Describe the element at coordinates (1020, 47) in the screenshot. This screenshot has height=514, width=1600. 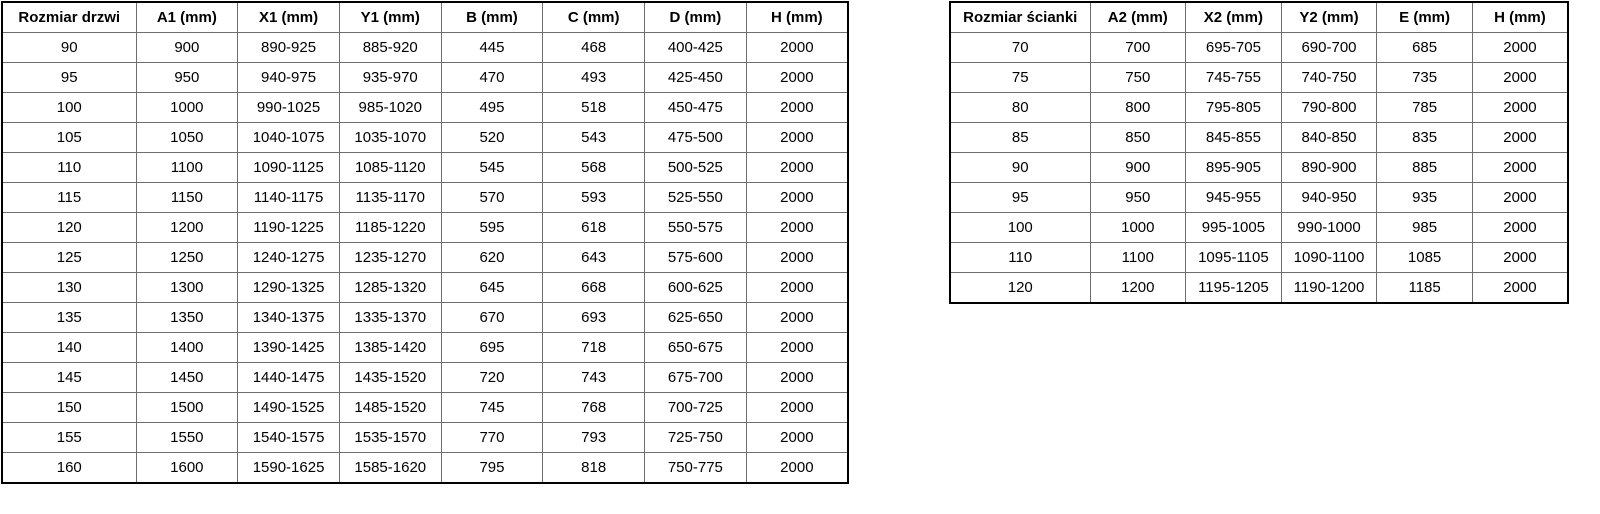
I see `table-cell: 70` at that location.